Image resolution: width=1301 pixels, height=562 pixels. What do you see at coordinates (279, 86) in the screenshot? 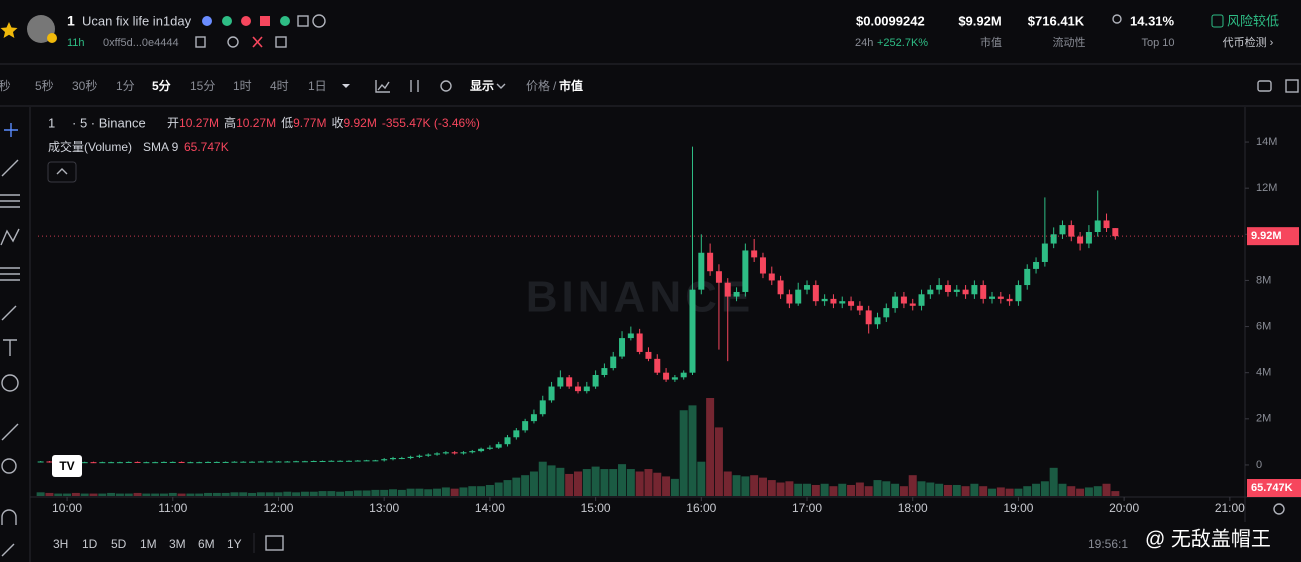
I see `interval-button: 4时` at bounding box center [279, 86].